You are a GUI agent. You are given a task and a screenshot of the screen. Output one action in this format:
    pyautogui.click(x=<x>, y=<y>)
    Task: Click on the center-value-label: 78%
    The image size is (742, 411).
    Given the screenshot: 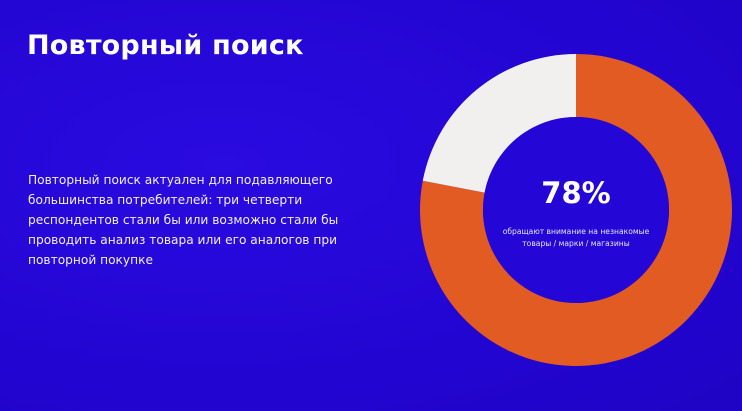 What is the action you would take?
    pyautogui.click(x=575, y=193)
    